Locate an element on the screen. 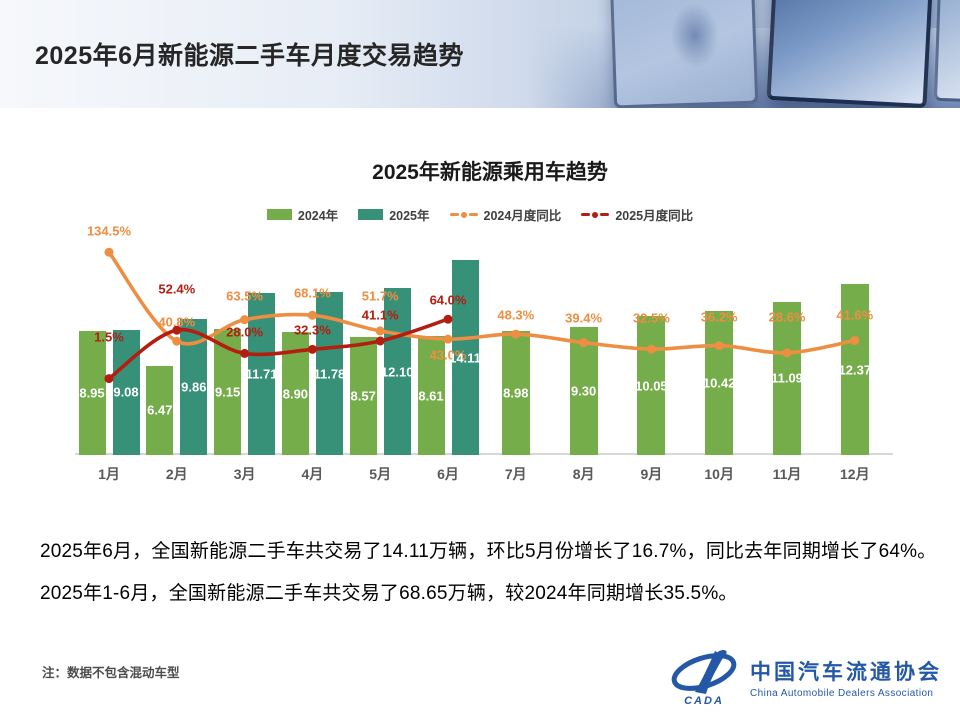 This screenshot has height=720, width=960. chart-legend: 2024年 2025年 2024月度同比 2025月度同比 is located at coordinates (480, 214).